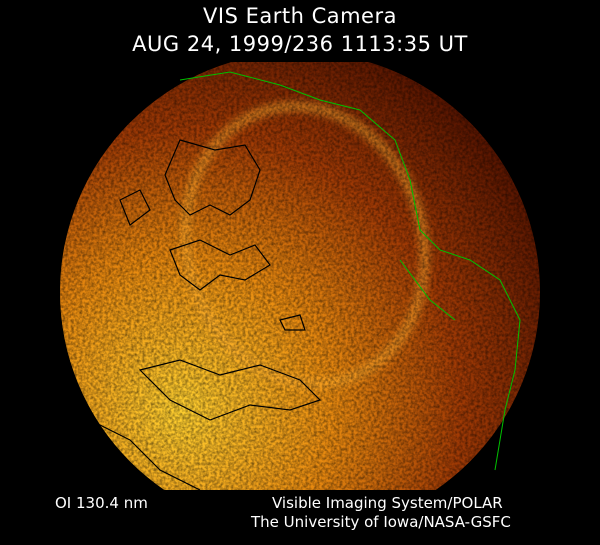 The image size is (600, 545). Describe the element at coordinates (381, 522) in the screenshot. I see `institution-label: The University of Iowa/NASA-GSFC` at that location.